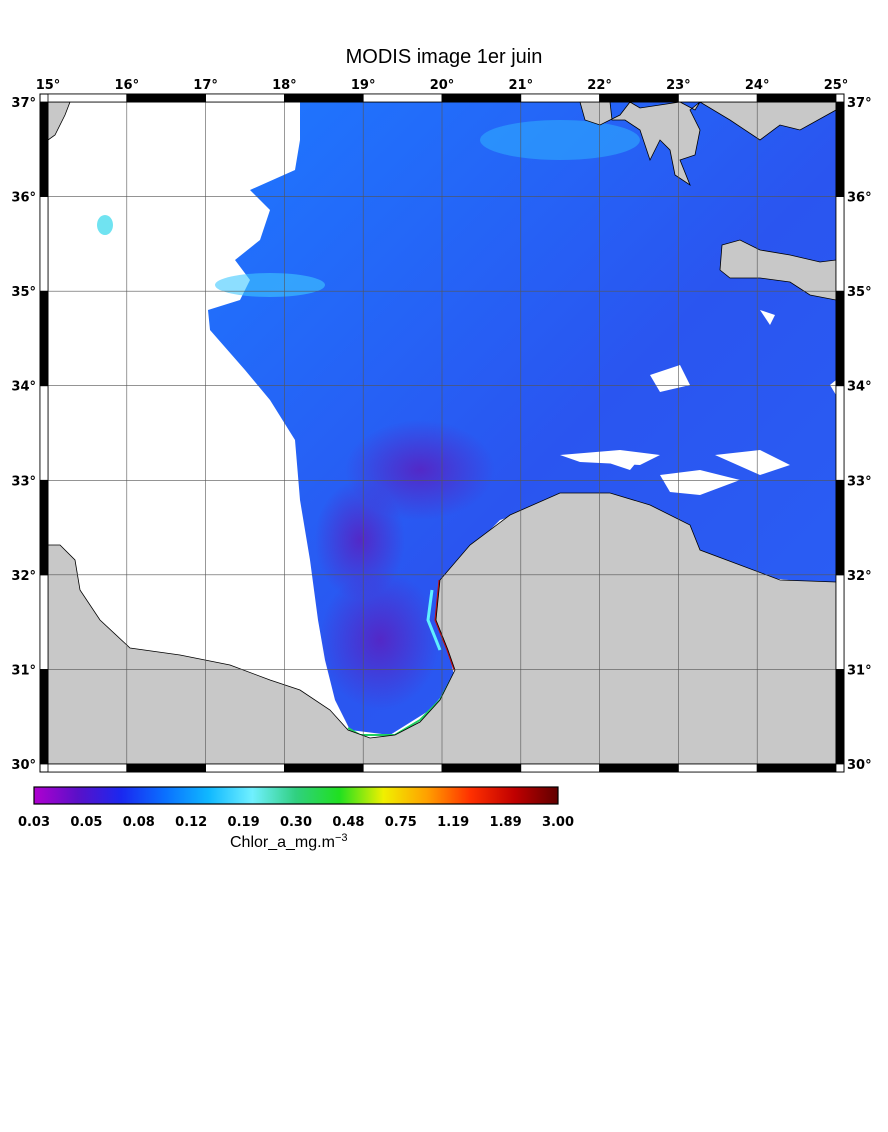  What do you see at coordinates (23, 481) in the screenshot?
I see `latitude-label-left: 33°` at bounding box center [23, 481].